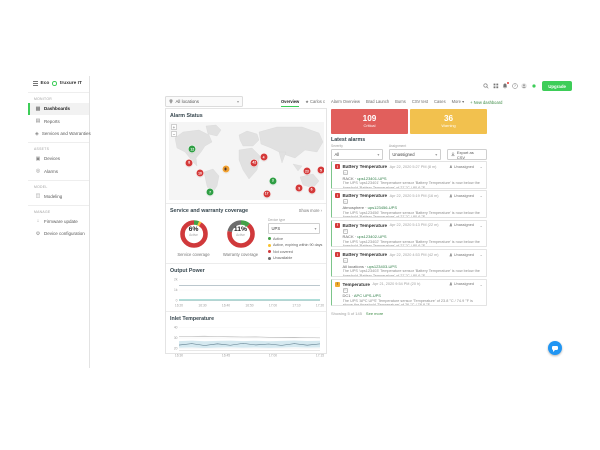 This screenshot has width=600, height=450. Describe the element at coordinates (193, 234) in the screenshot. I see `service-coverage-ring` at that location.